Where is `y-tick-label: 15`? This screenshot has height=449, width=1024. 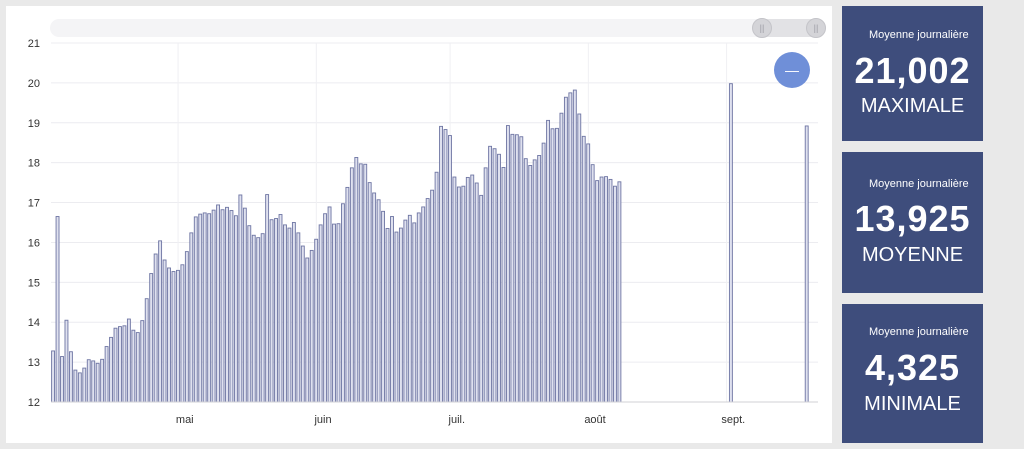
y-tick-label: 15 is located at coordinates (34, 283).